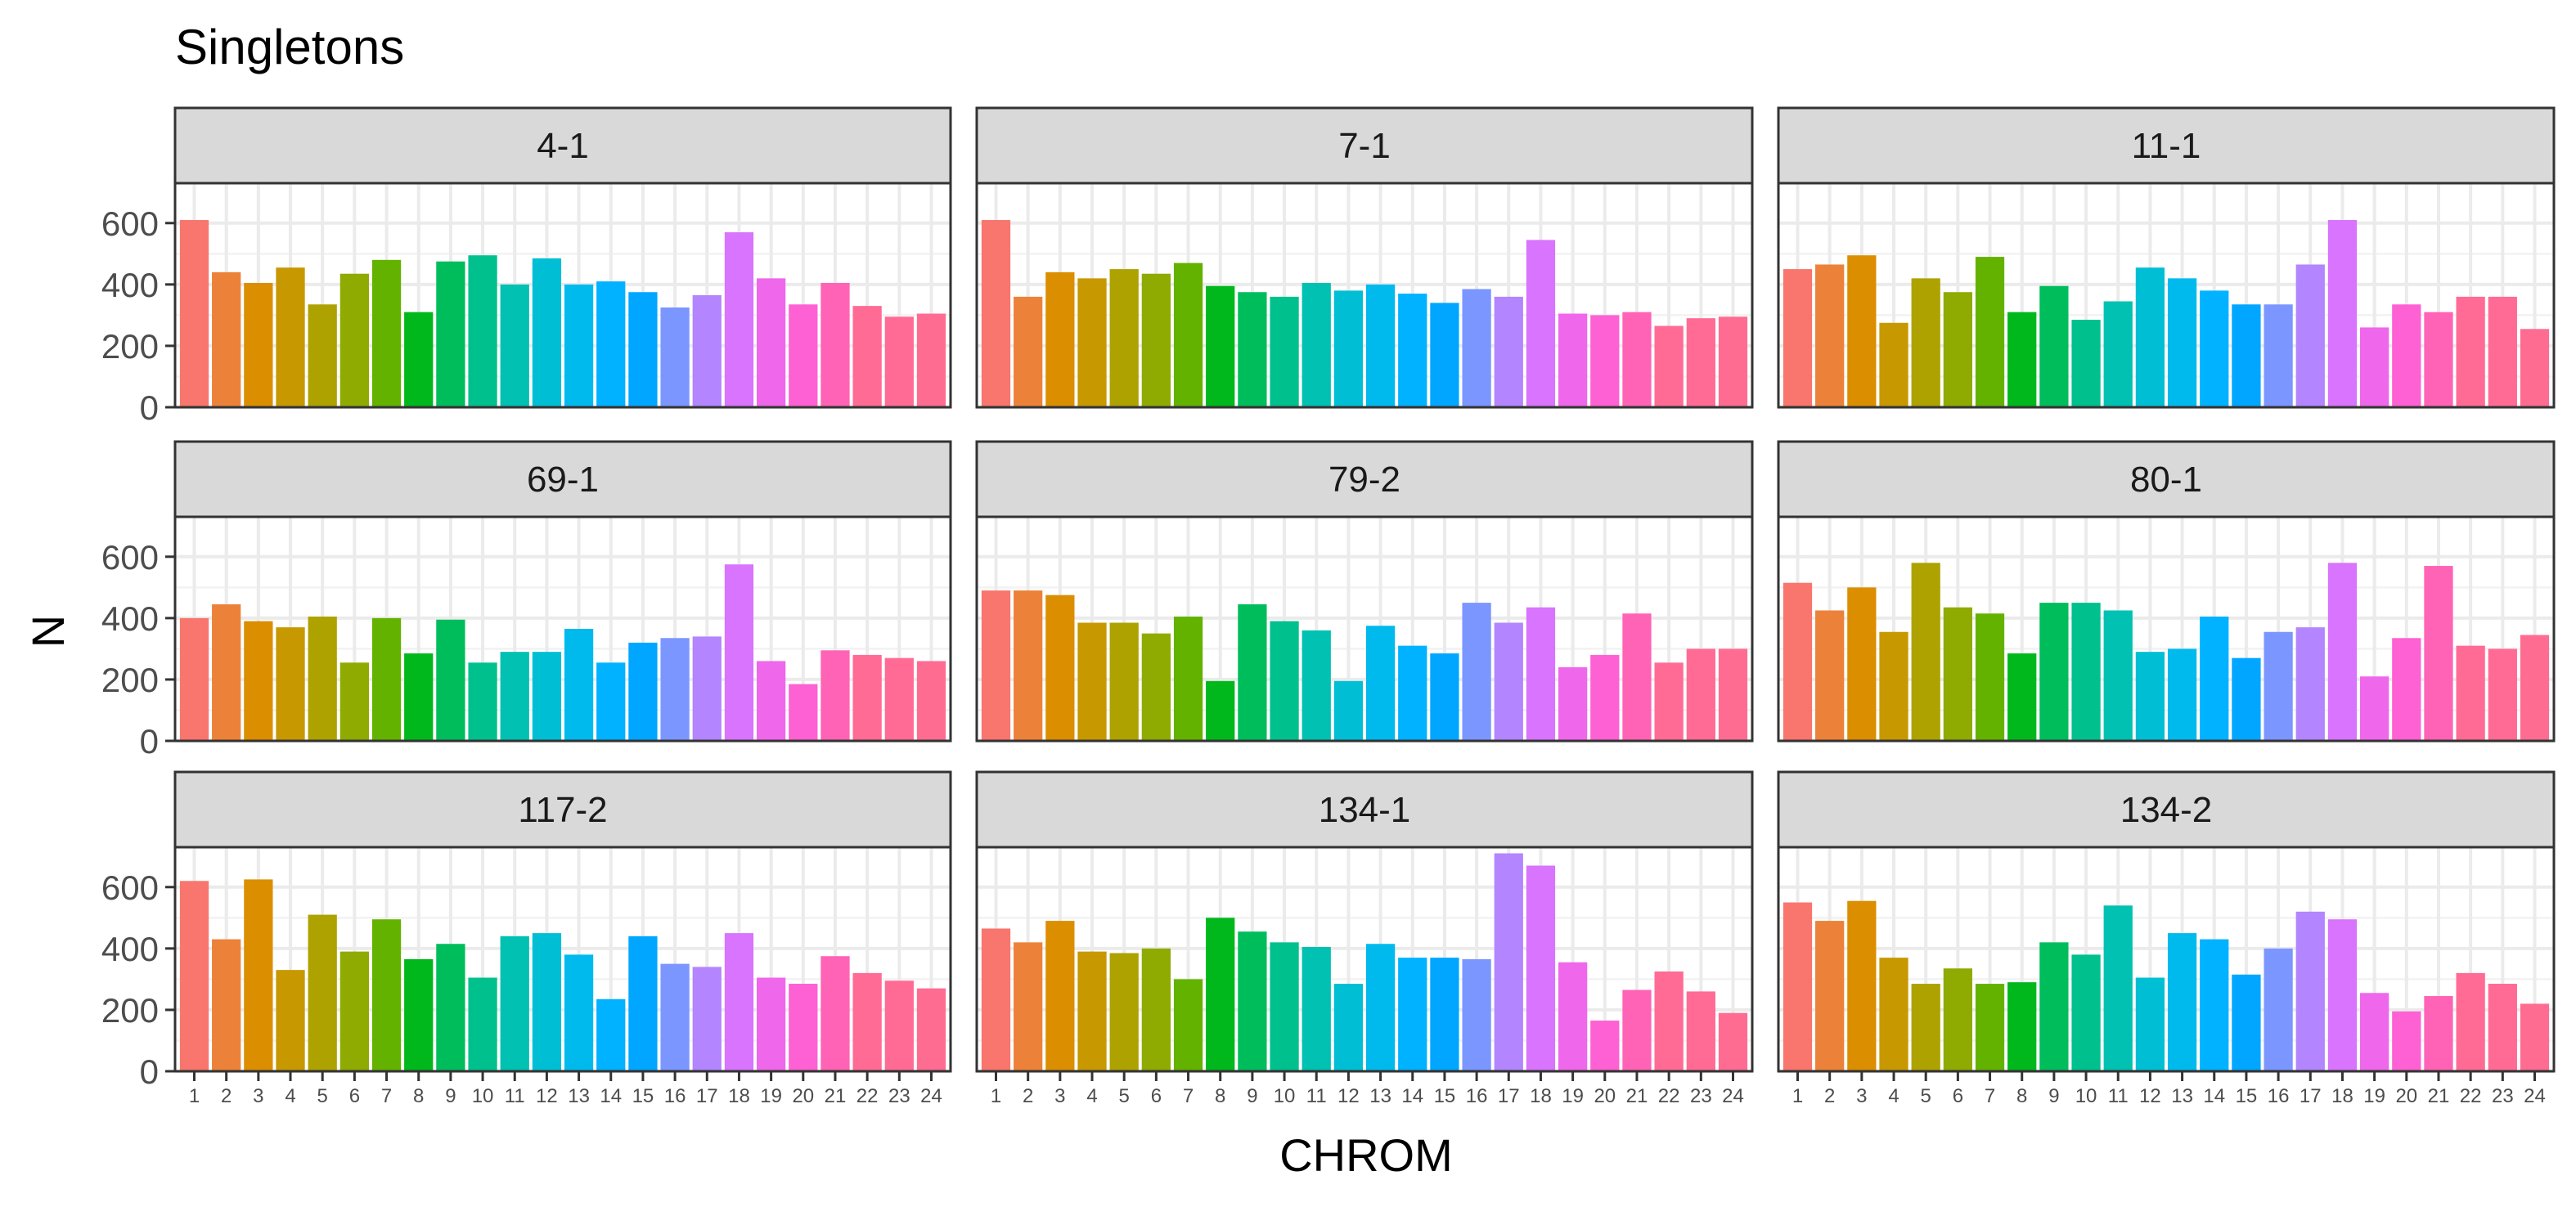  Describe the element at coordinates (579, 1013) in the screenshot. I see `bar-117-2-chr13` at that location.